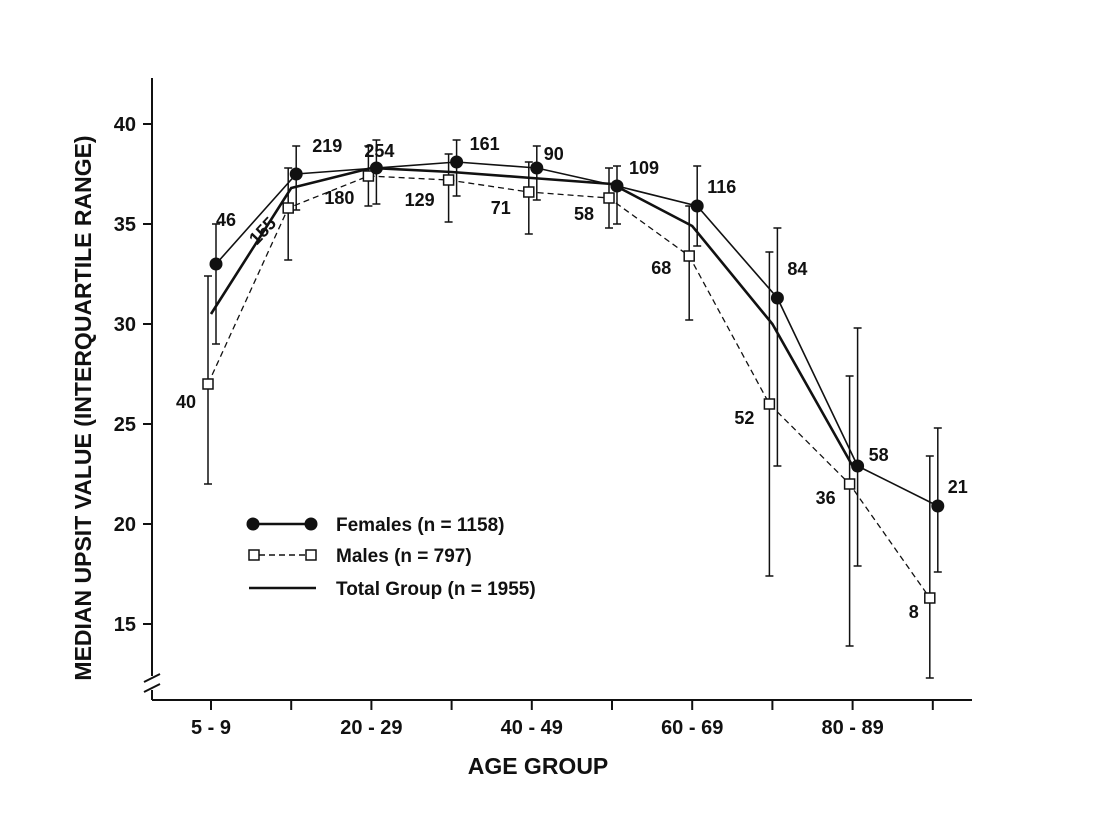 This screenshot has width=1095, height=826. What do you see at coordinates (538, 766) in the screenshot?
I see `x-axis-title: AGE GROUP` at bounding box center [538, 766].